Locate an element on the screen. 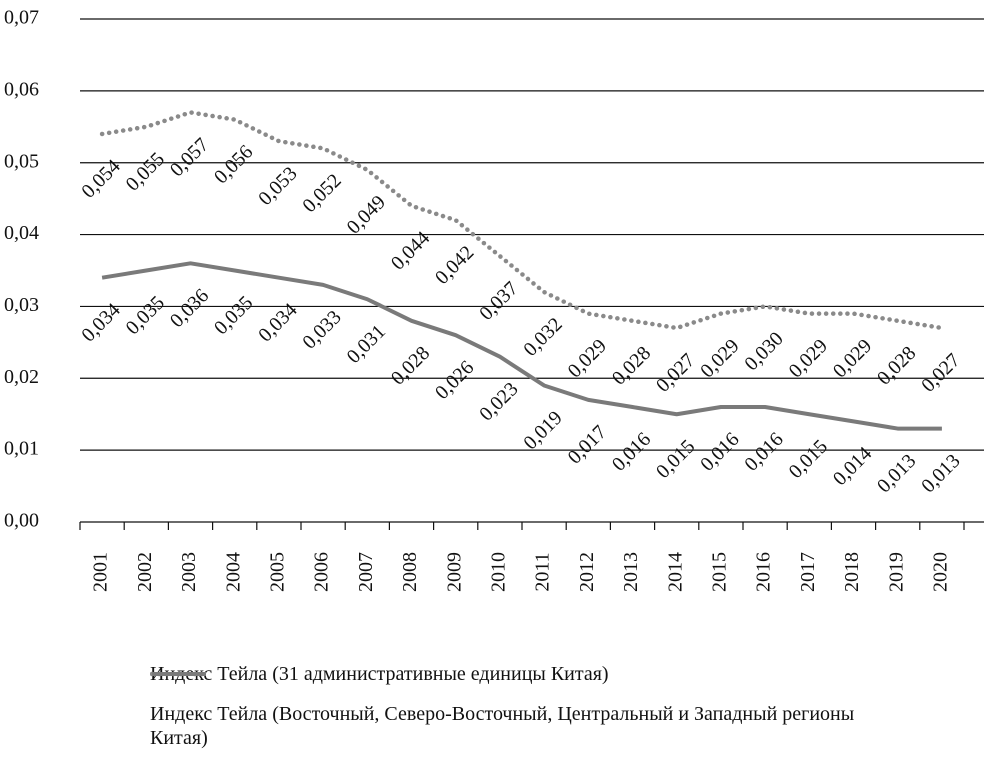 This screenshot has height=766, width=984. x-tick-label: 2020 is located at coordinates (940, 572).